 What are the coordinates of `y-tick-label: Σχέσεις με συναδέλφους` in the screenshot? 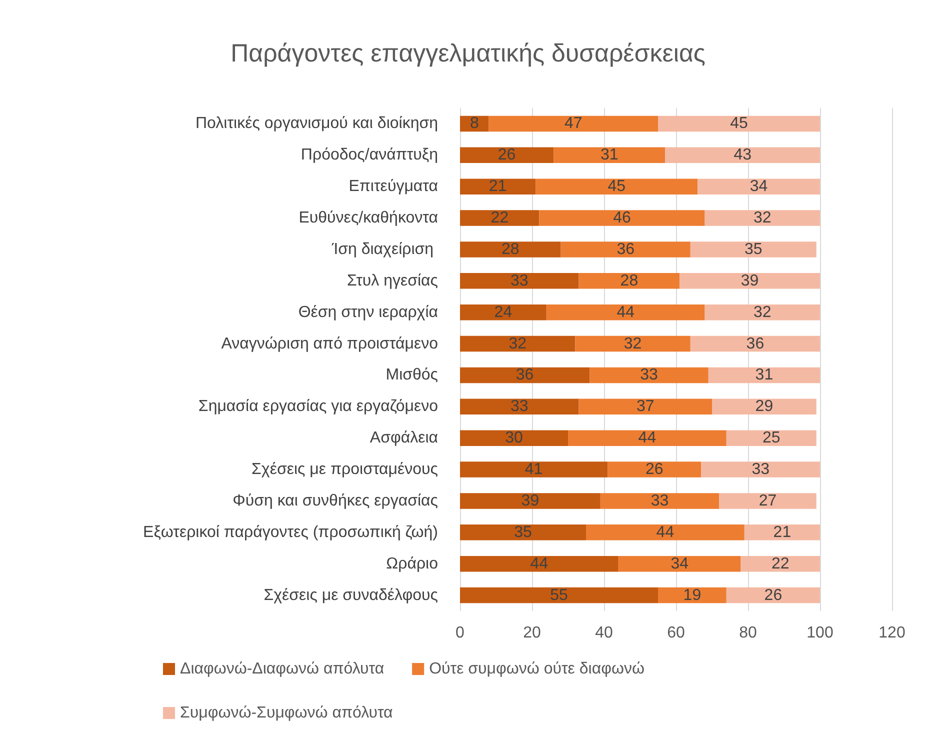 It's located at (351, 595).